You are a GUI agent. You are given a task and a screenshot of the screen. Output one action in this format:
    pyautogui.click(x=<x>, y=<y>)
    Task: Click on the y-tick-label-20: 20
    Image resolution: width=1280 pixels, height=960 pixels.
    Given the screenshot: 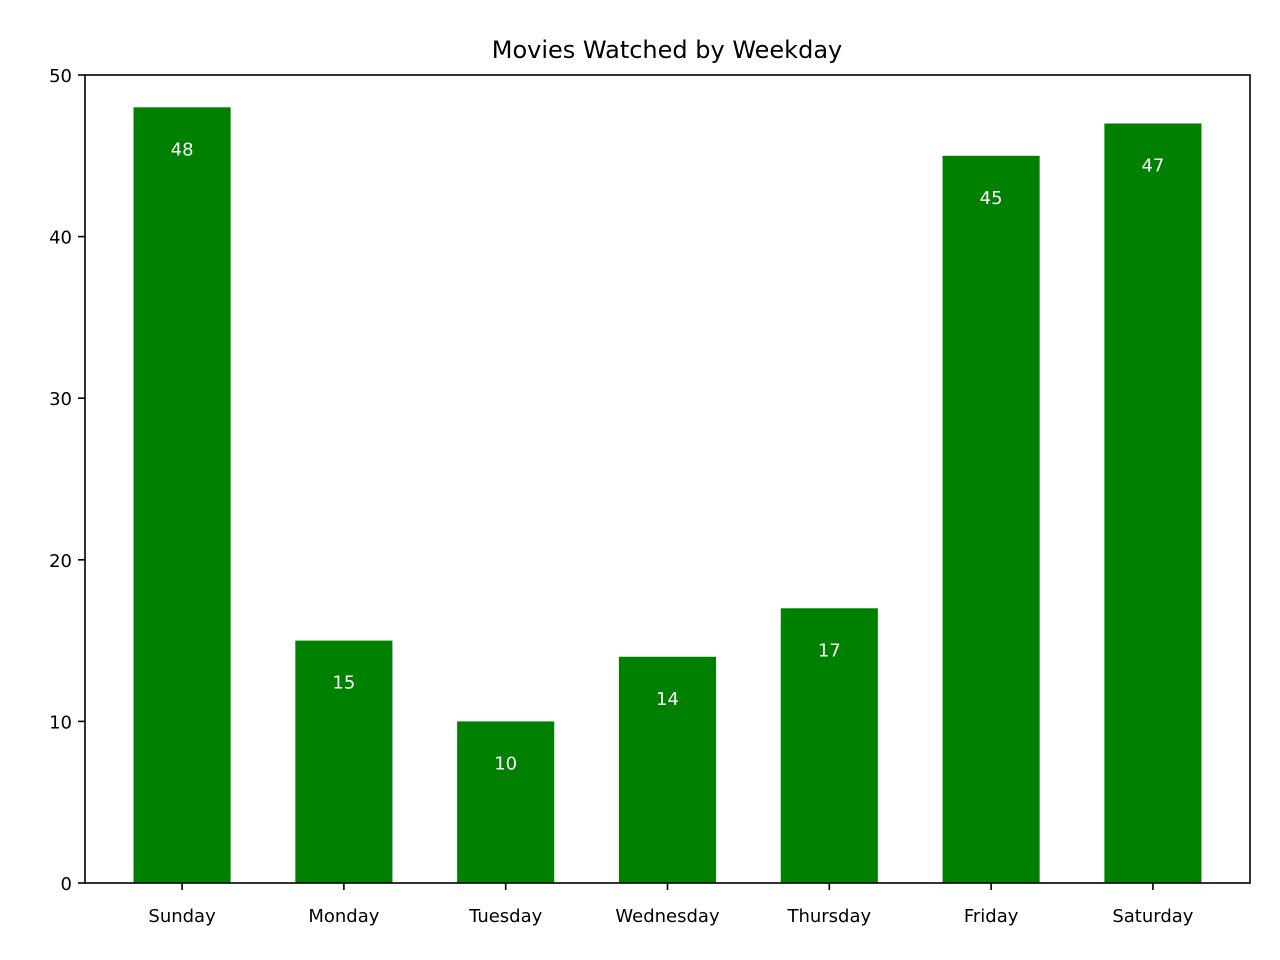 What is the action you would take?
    pyautogui.click(x=60, y=561)
    